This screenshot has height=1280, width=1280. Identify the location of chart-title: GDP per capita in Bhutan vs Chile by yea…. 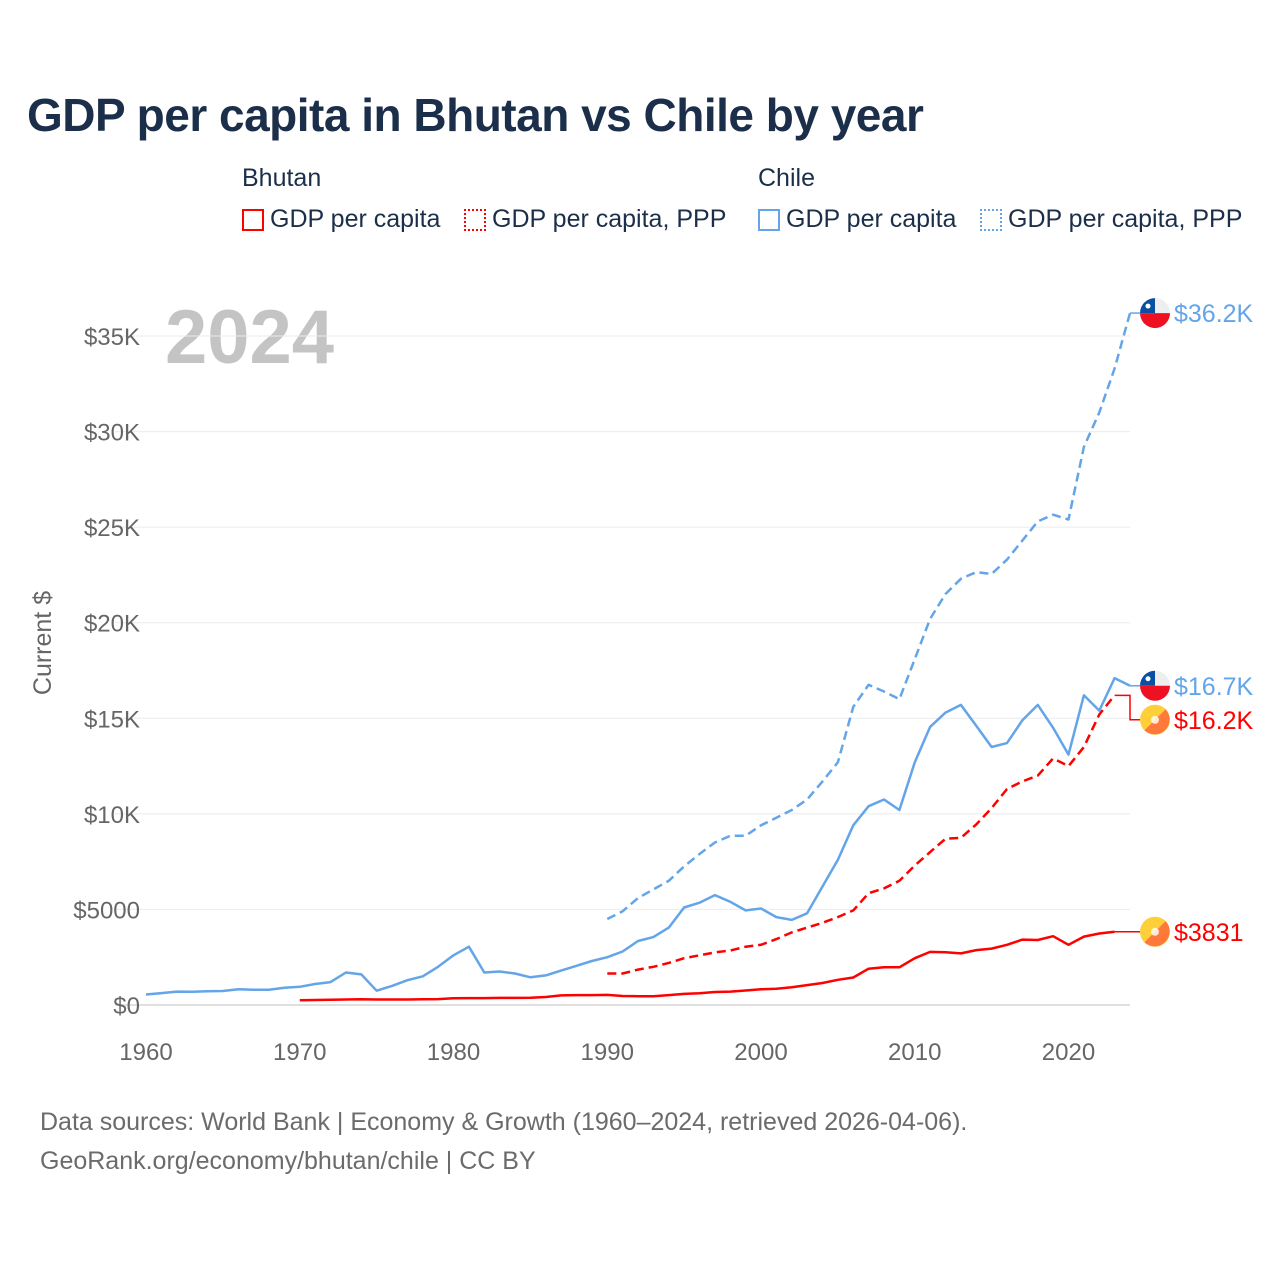
(475, 115).